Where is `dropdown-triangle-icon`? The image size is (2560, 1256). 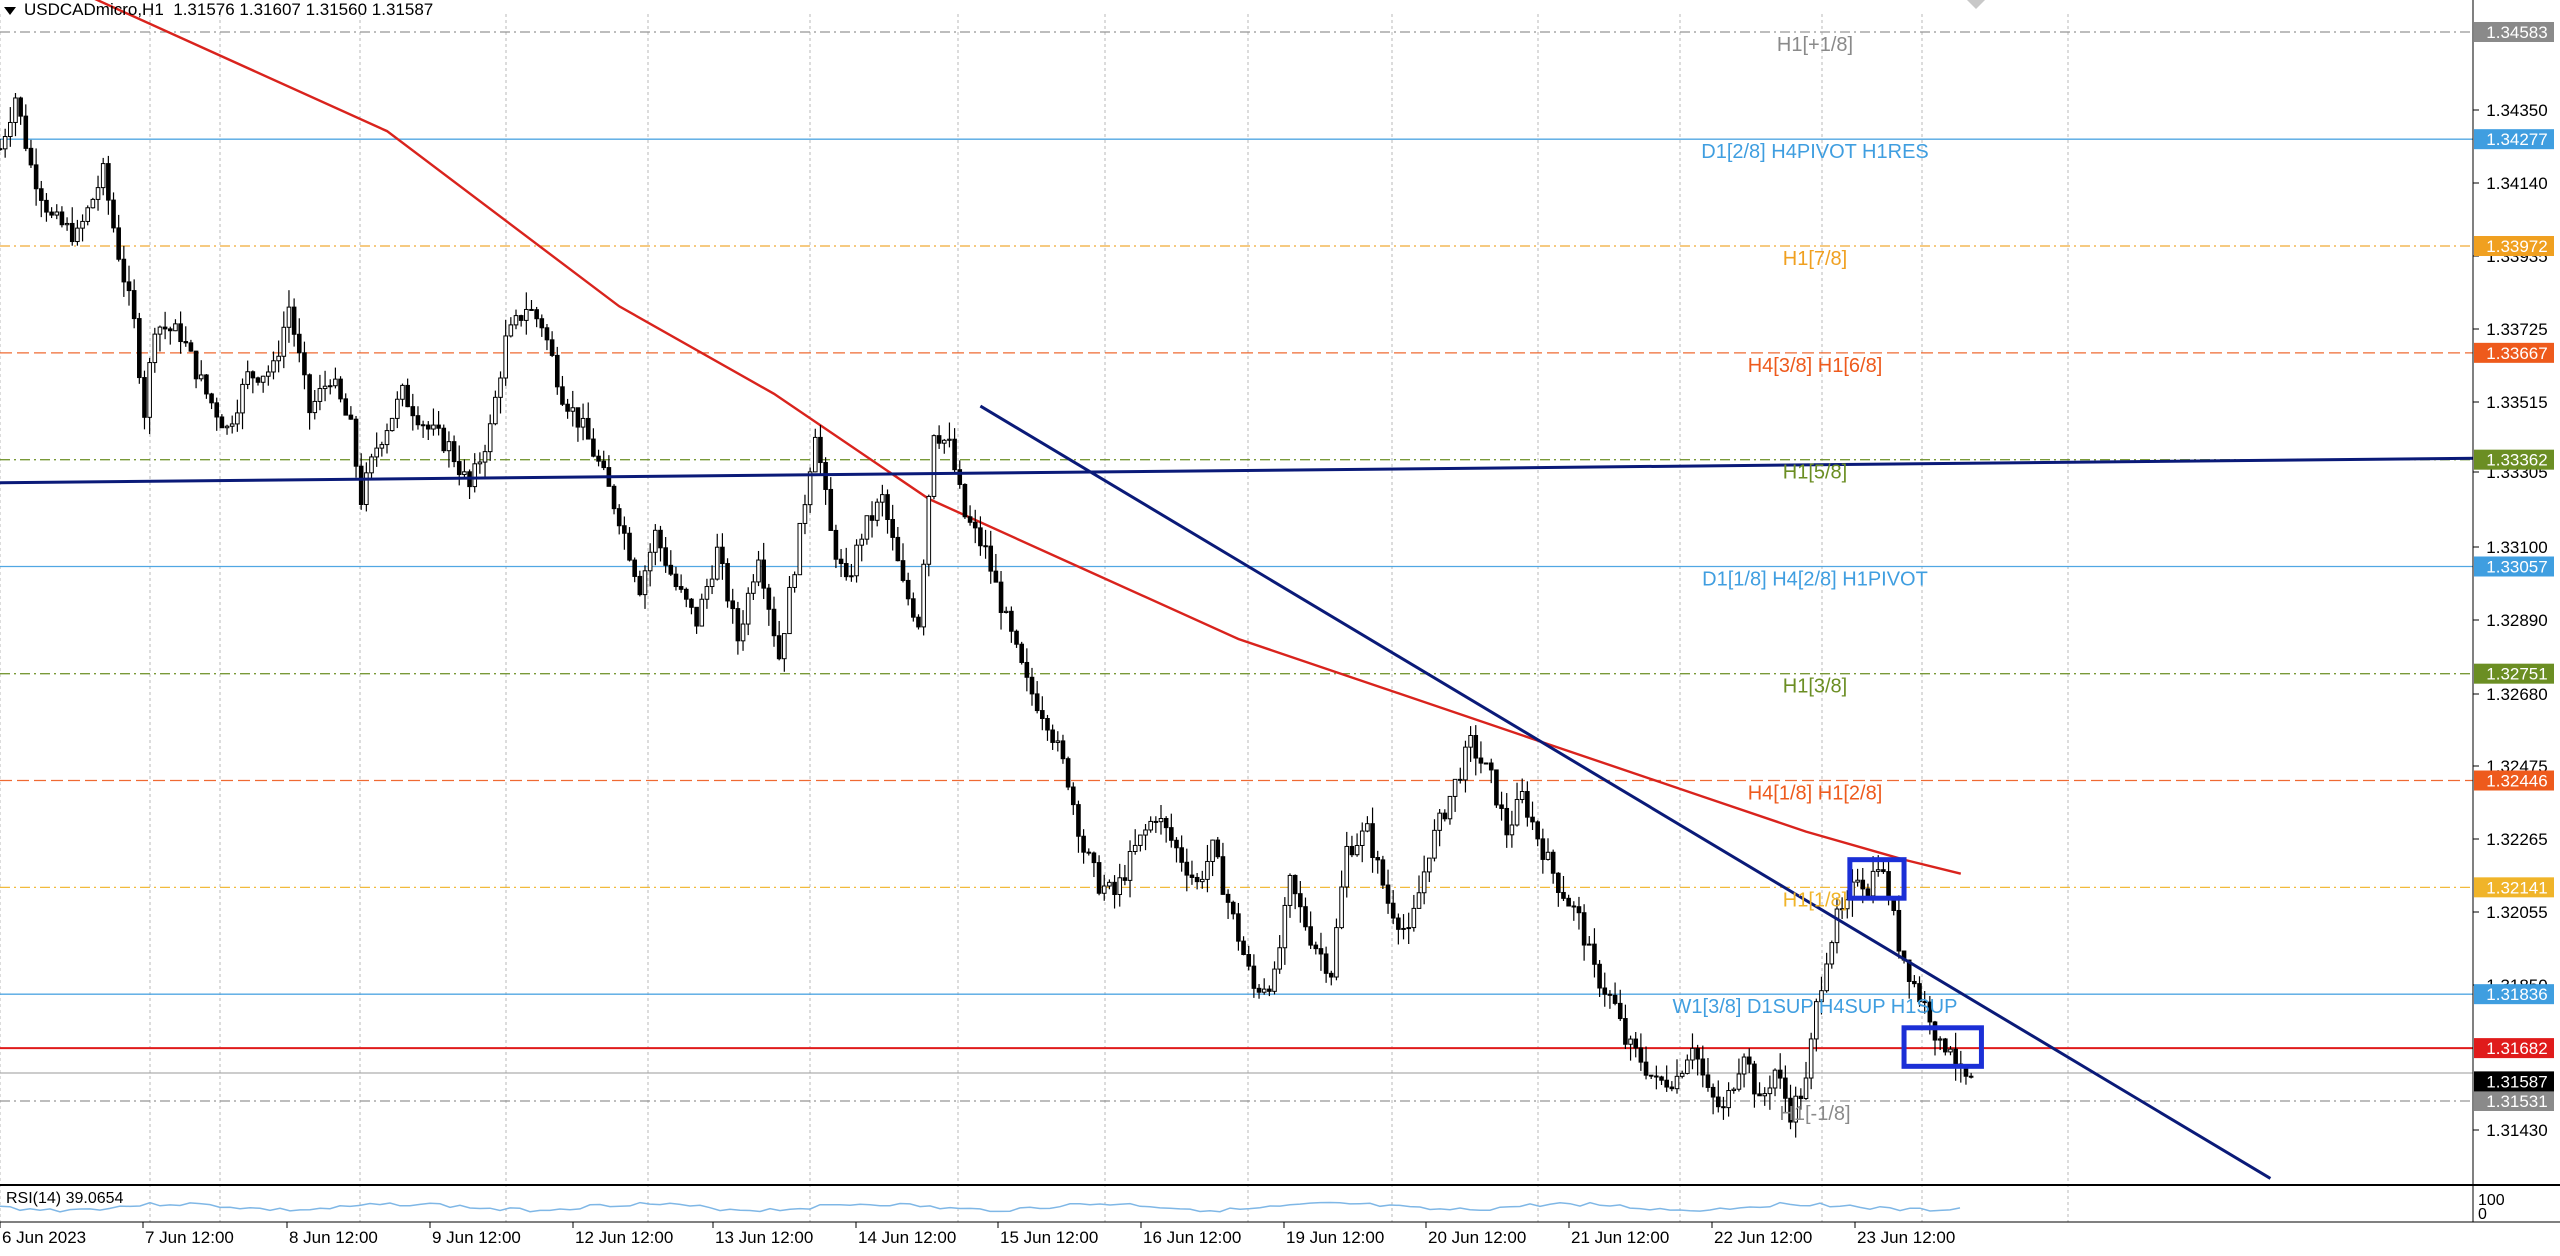 dropdown-triangle-icon is located at coordinates (10, 10).